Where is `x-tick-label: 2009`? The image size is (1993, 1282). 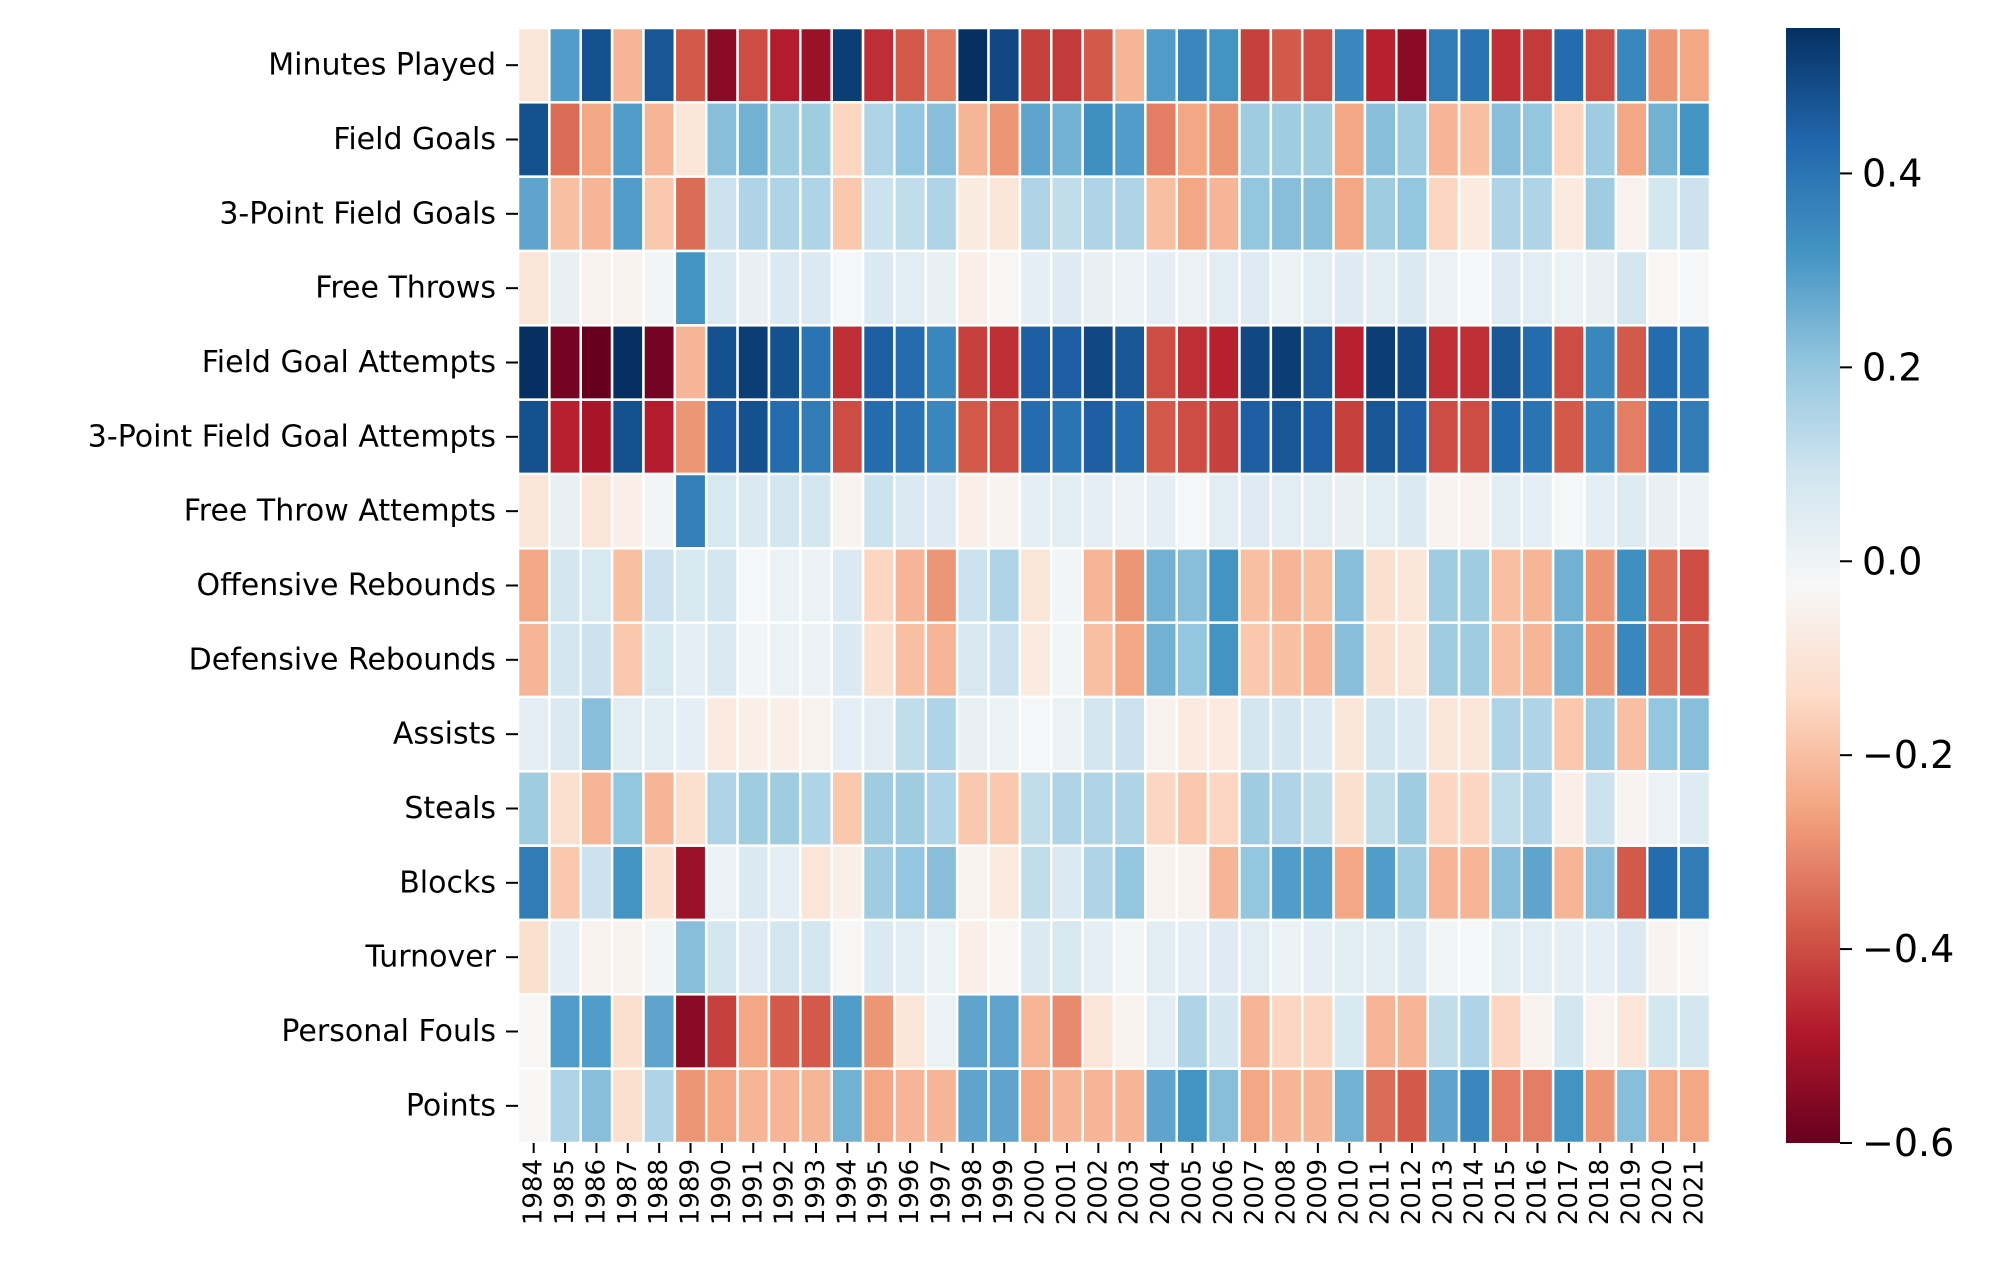 x-tick-label: 2009 is located at coordinates (1318, 1192).